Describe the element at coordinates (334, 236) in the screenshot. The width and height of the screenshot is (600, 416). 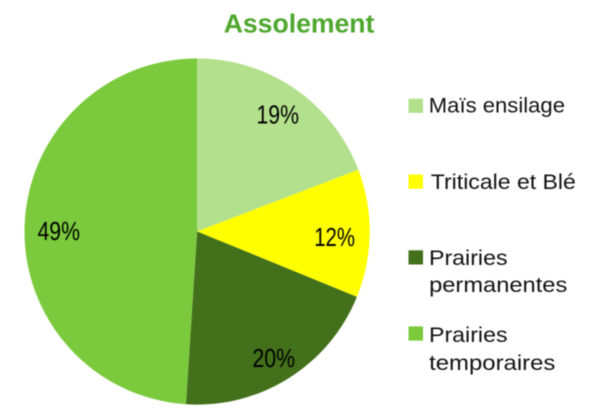
I see `svg-text: 12%` at that location.